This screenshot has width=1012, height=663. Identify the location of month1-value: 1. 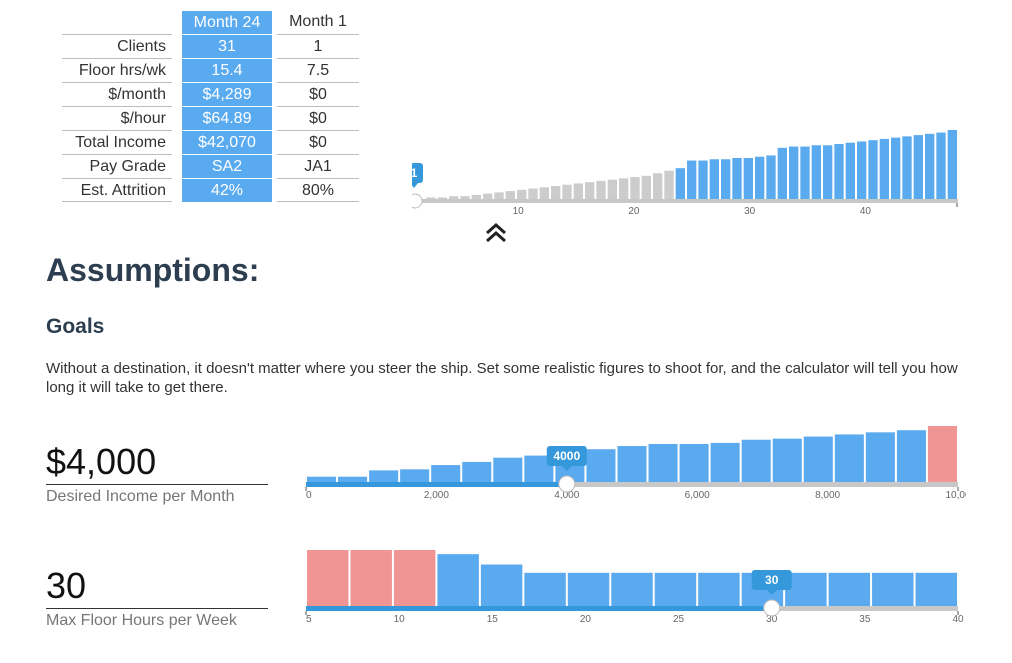
(318, 46).